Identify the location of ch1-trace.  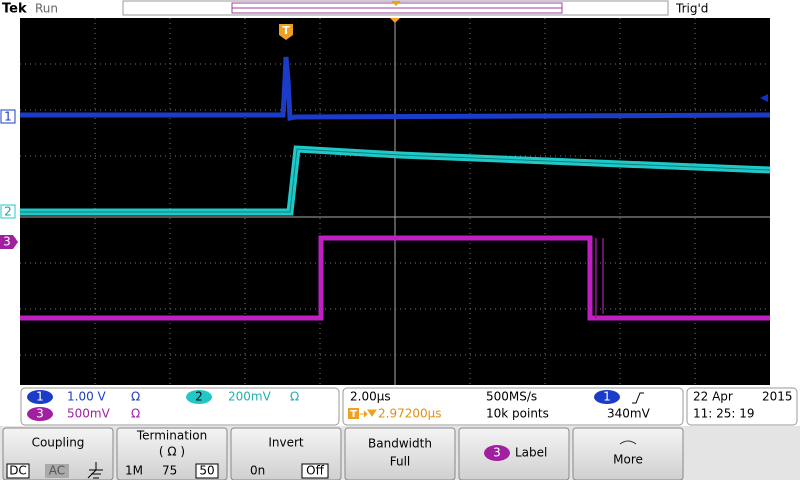
(395, 89).